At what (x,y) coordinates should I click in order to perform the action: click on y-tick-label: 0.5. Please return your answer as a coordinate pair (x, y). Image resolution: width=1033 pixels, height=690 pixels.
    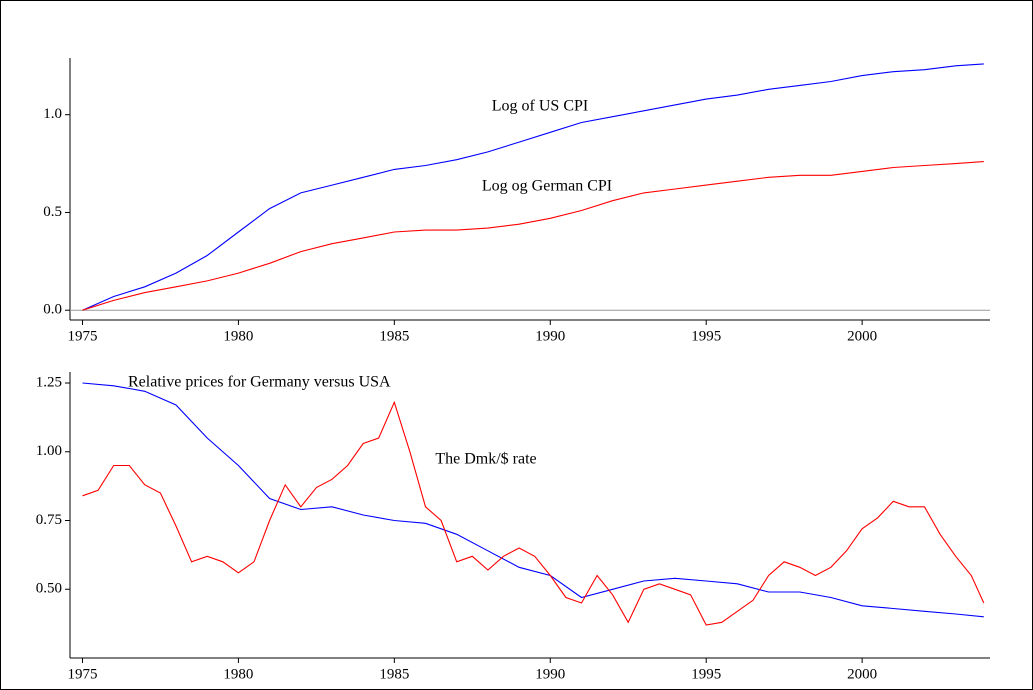
    Looking at the image, I should click on (52, 212).